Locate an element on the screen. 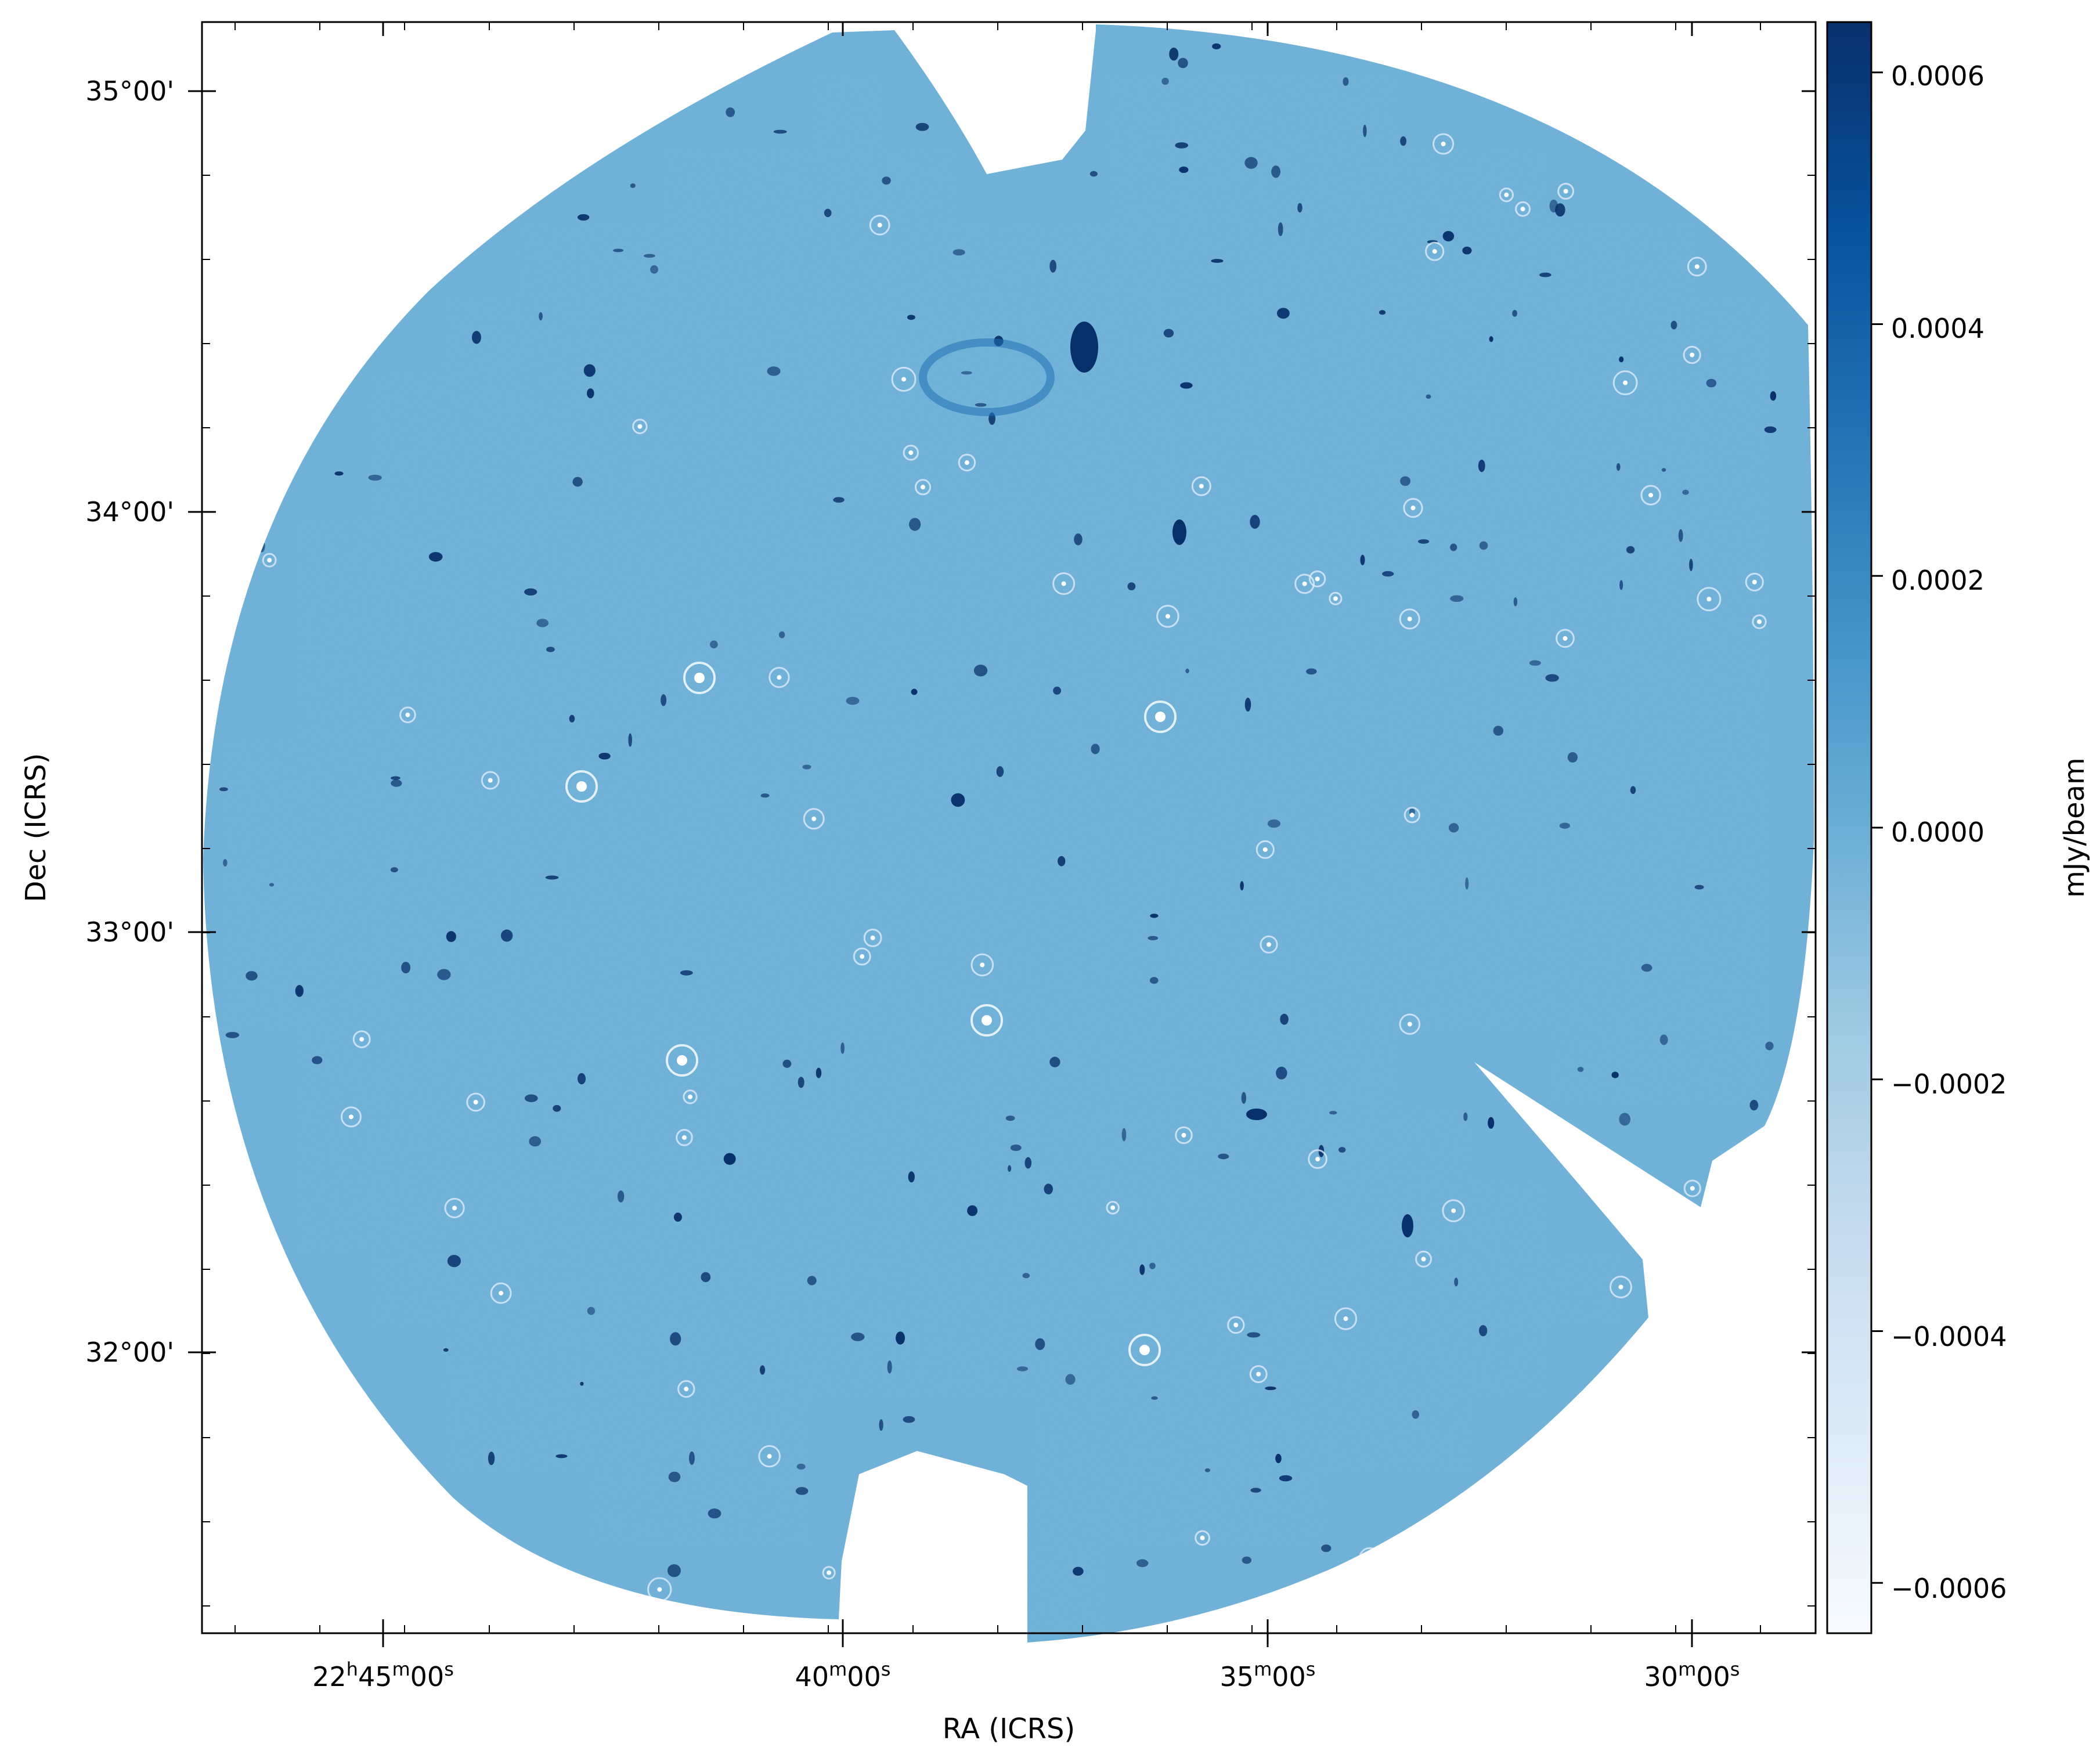 The height and width of the screenshot is (1758, 2100). colorbar-tick-label-0: 0.0006 is located at coordinates (1937, 76).